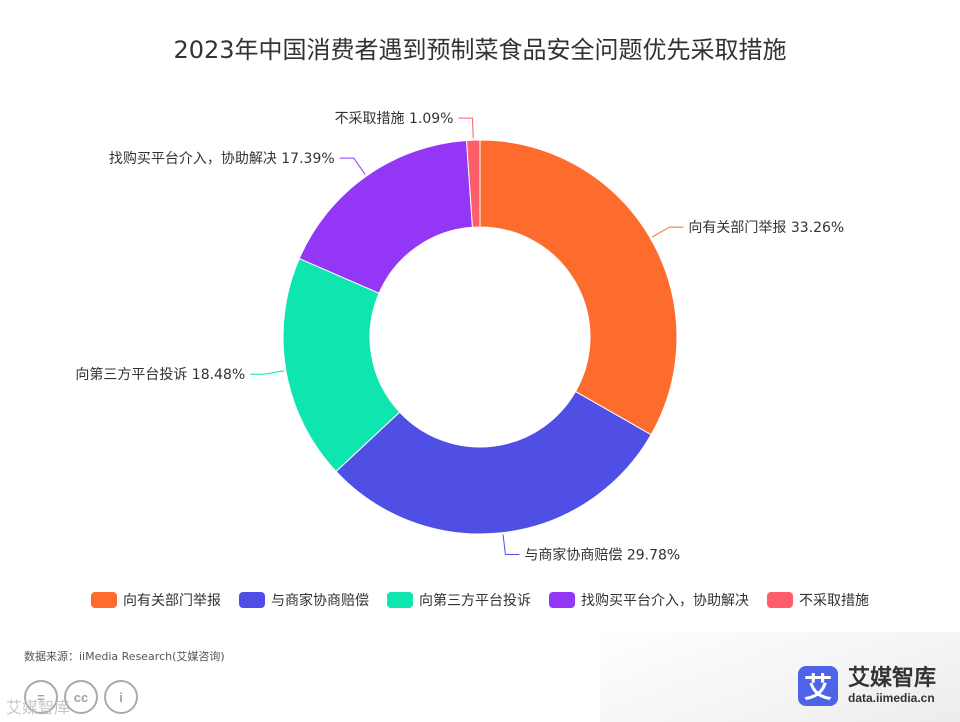  What do you see at coordinates (891, 697) in the screenshot?
I see `brand-url: data.iimedia.cn` at bounding box center [891, 697].